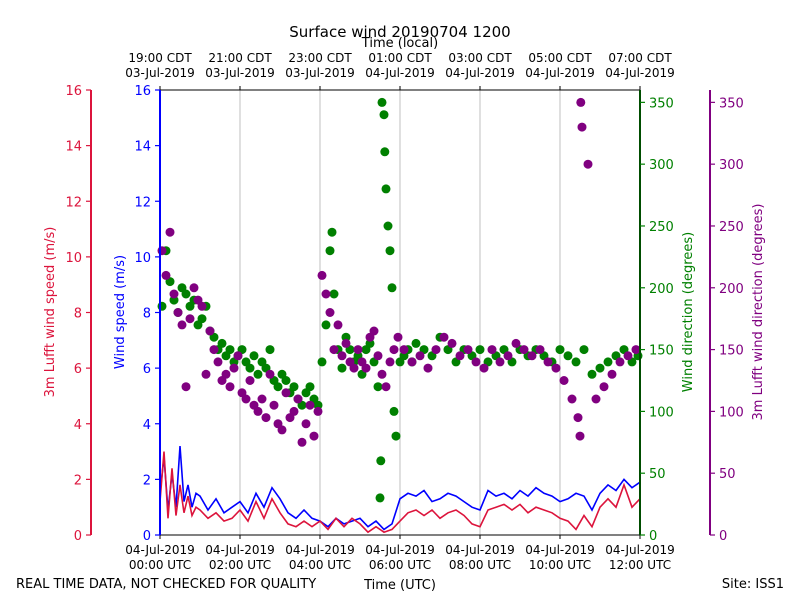  I want to click on lufft-speed-axis-label: 3m Lufft wind speed (m/s), so click(50, 312).